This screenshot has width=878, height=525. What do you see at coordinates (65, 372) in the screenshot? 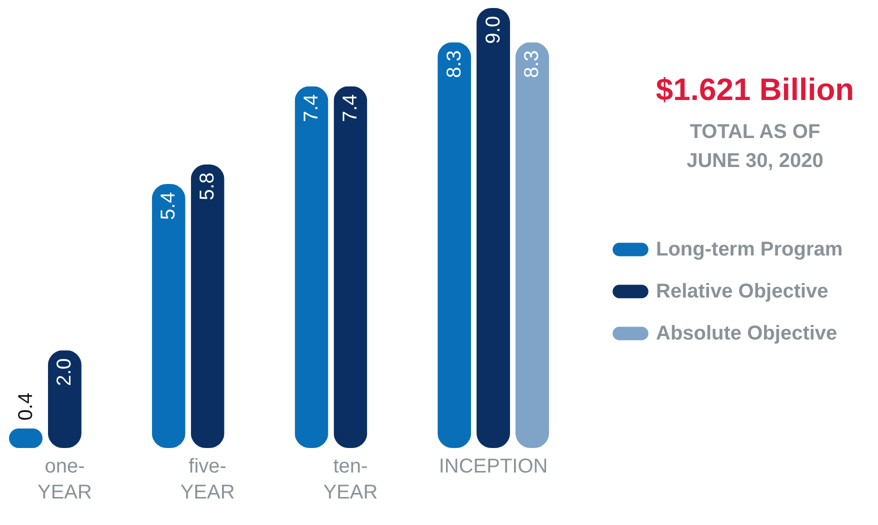
I see `data-label: 2.0` at bounding box center [65, 372].